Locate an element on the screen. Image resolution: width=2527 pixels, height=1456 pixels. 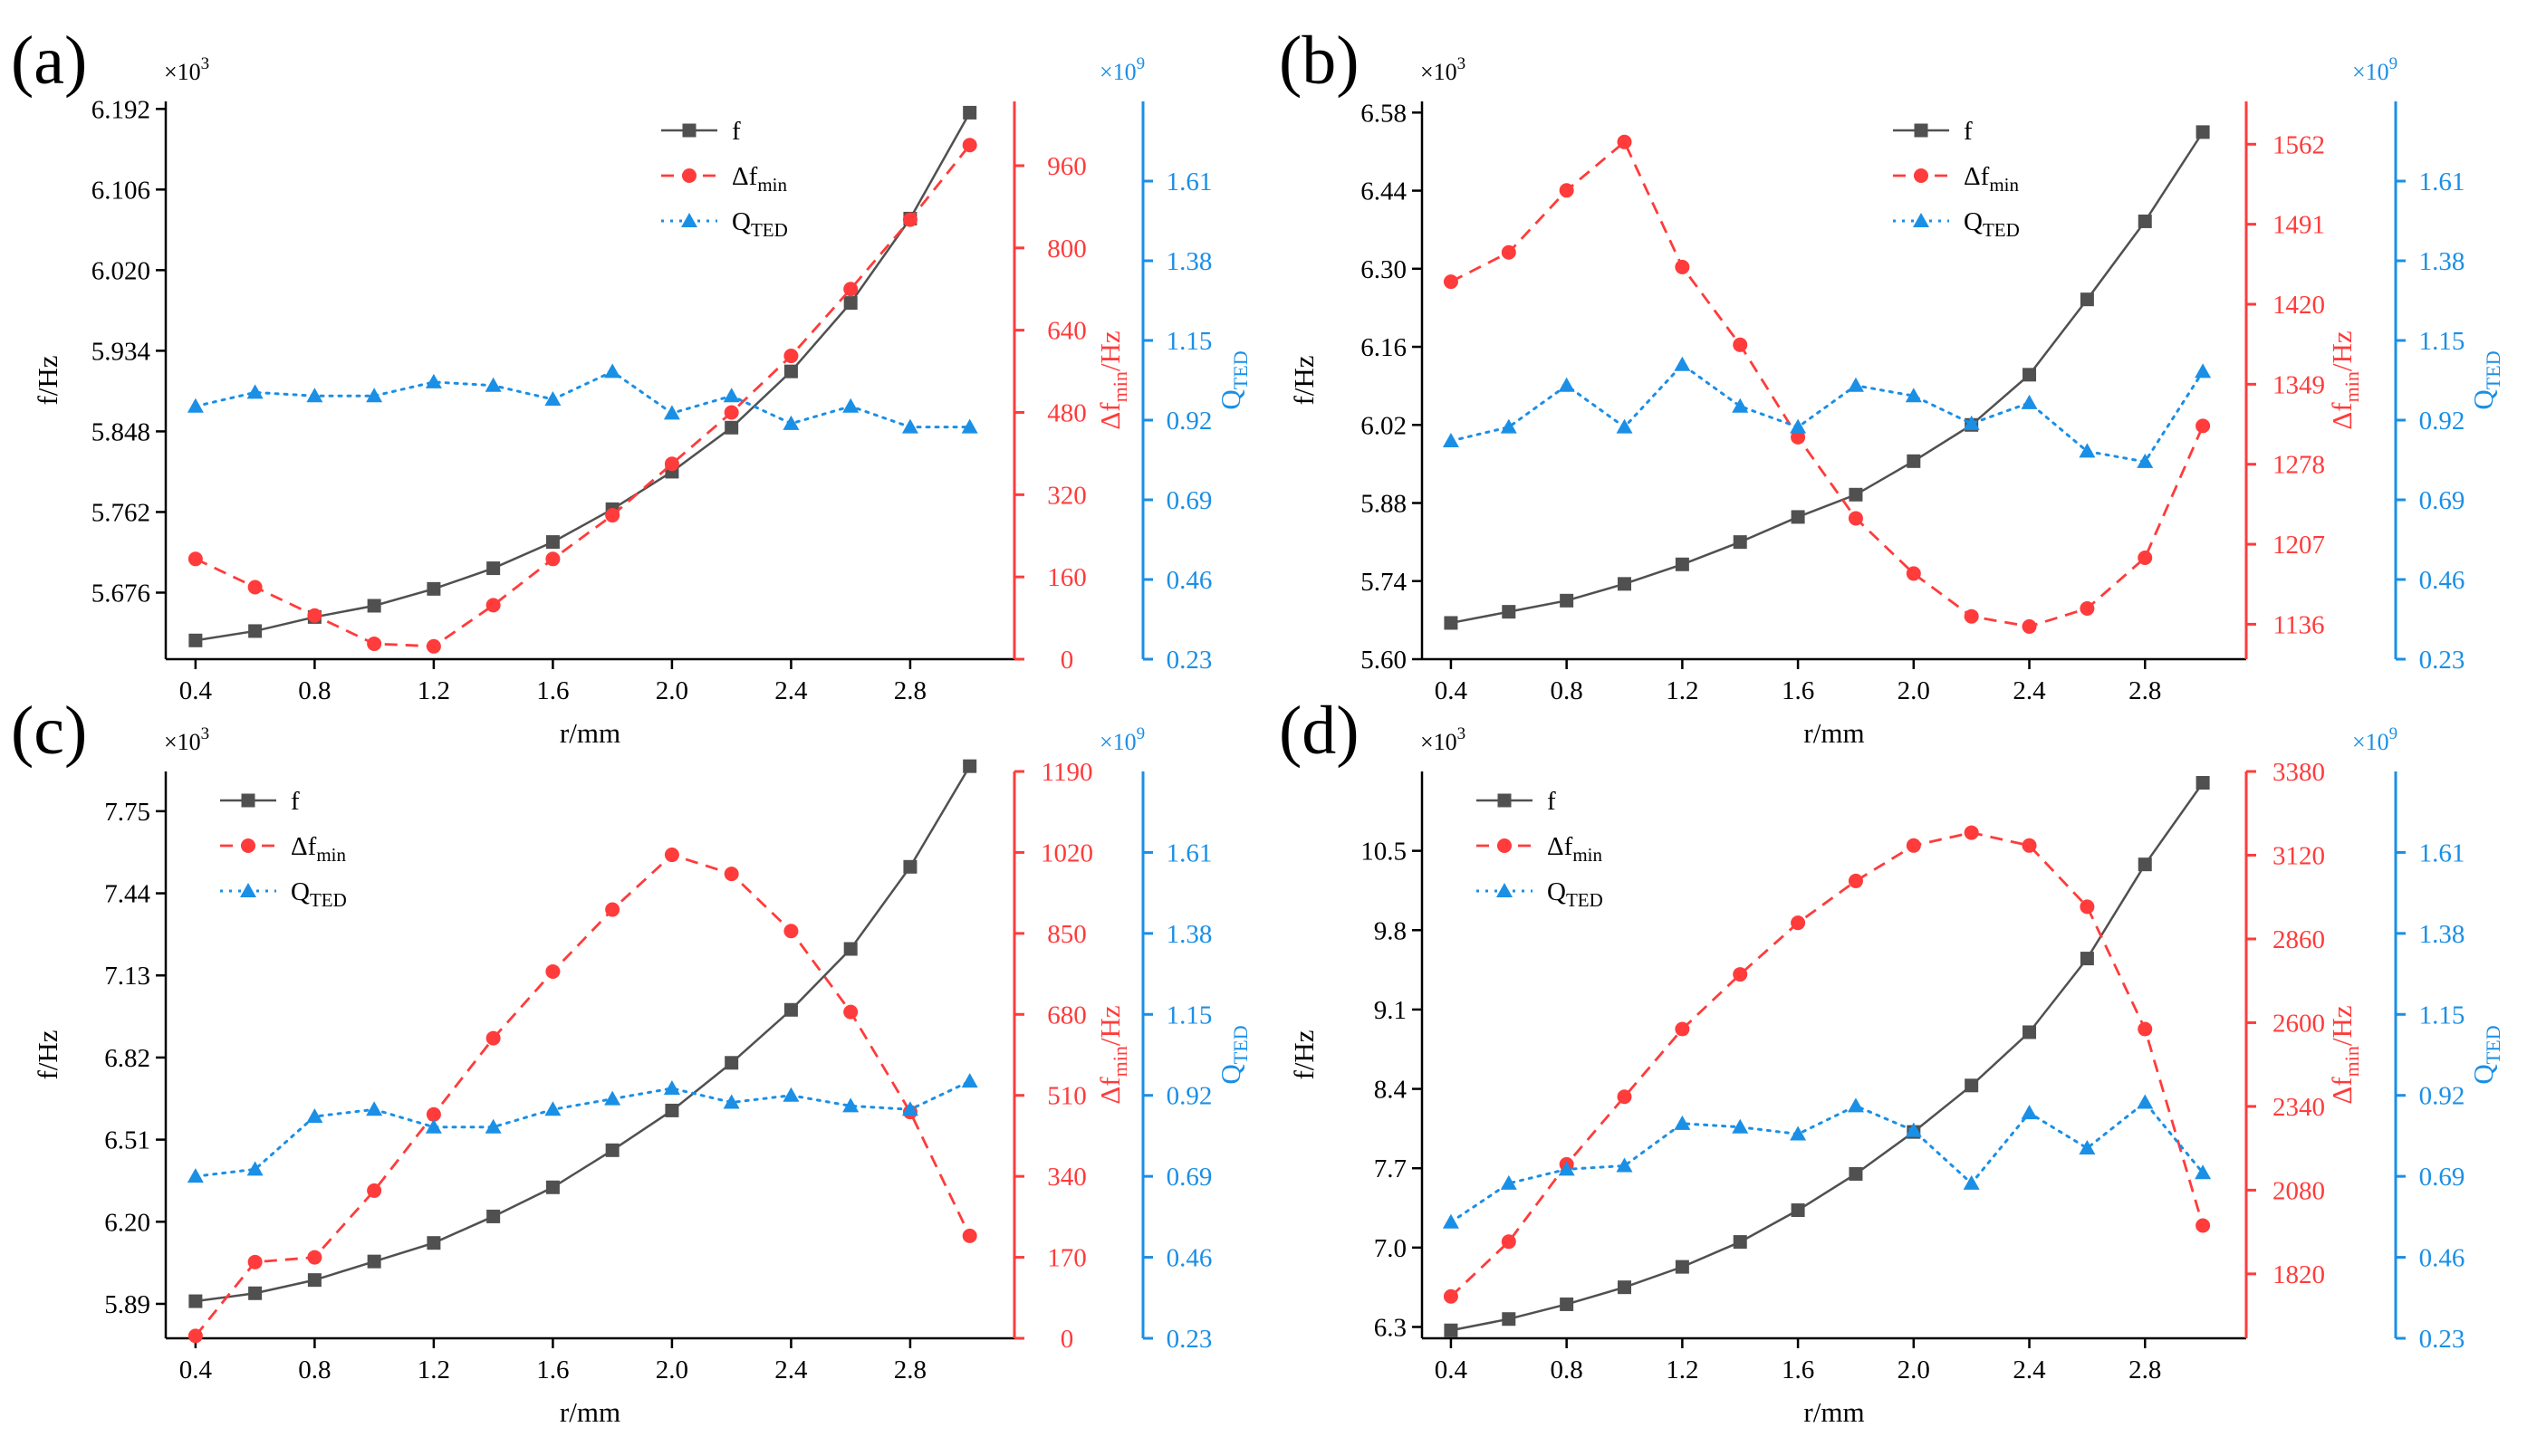
legend-marker-dfmin is located at coordinates (248, 846).